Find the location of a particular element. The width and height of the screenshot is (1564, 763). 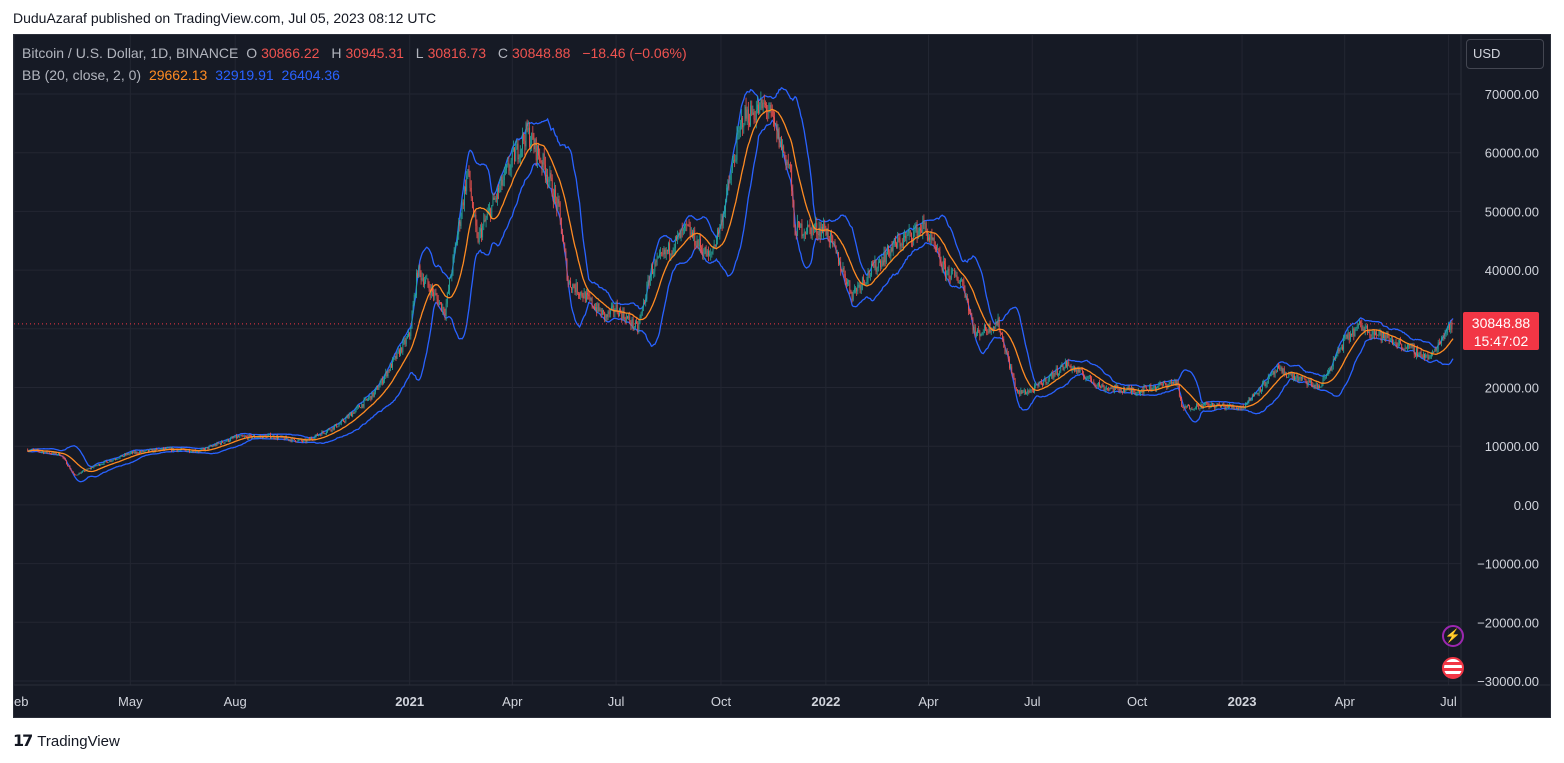

x-tick-label: Aug is located at coordinates (235, 701).